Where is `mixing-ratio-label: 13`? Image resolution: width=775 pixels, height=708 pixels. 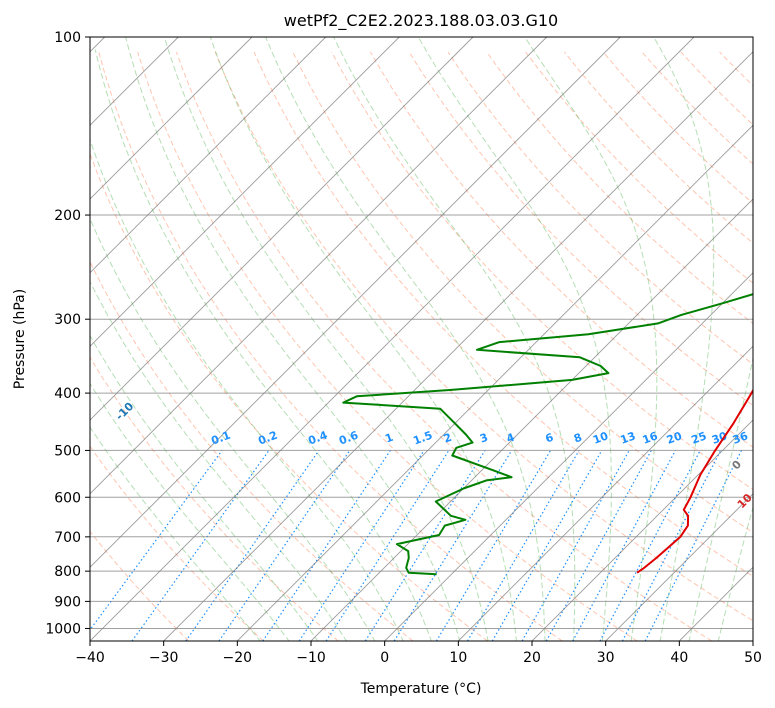
mixing-ratio-label: 13 is located at coordinates (628, 437).